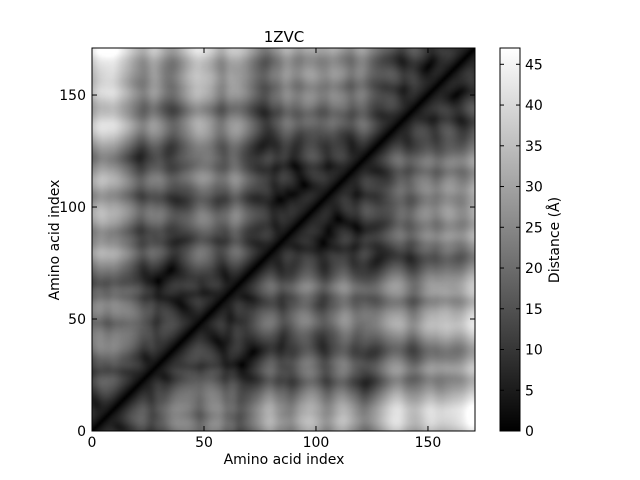  What do you see at coordinates (534, 65) in the screenshot?
I see `colorbar-tick-label: 45` at bounding box center [534, 65].